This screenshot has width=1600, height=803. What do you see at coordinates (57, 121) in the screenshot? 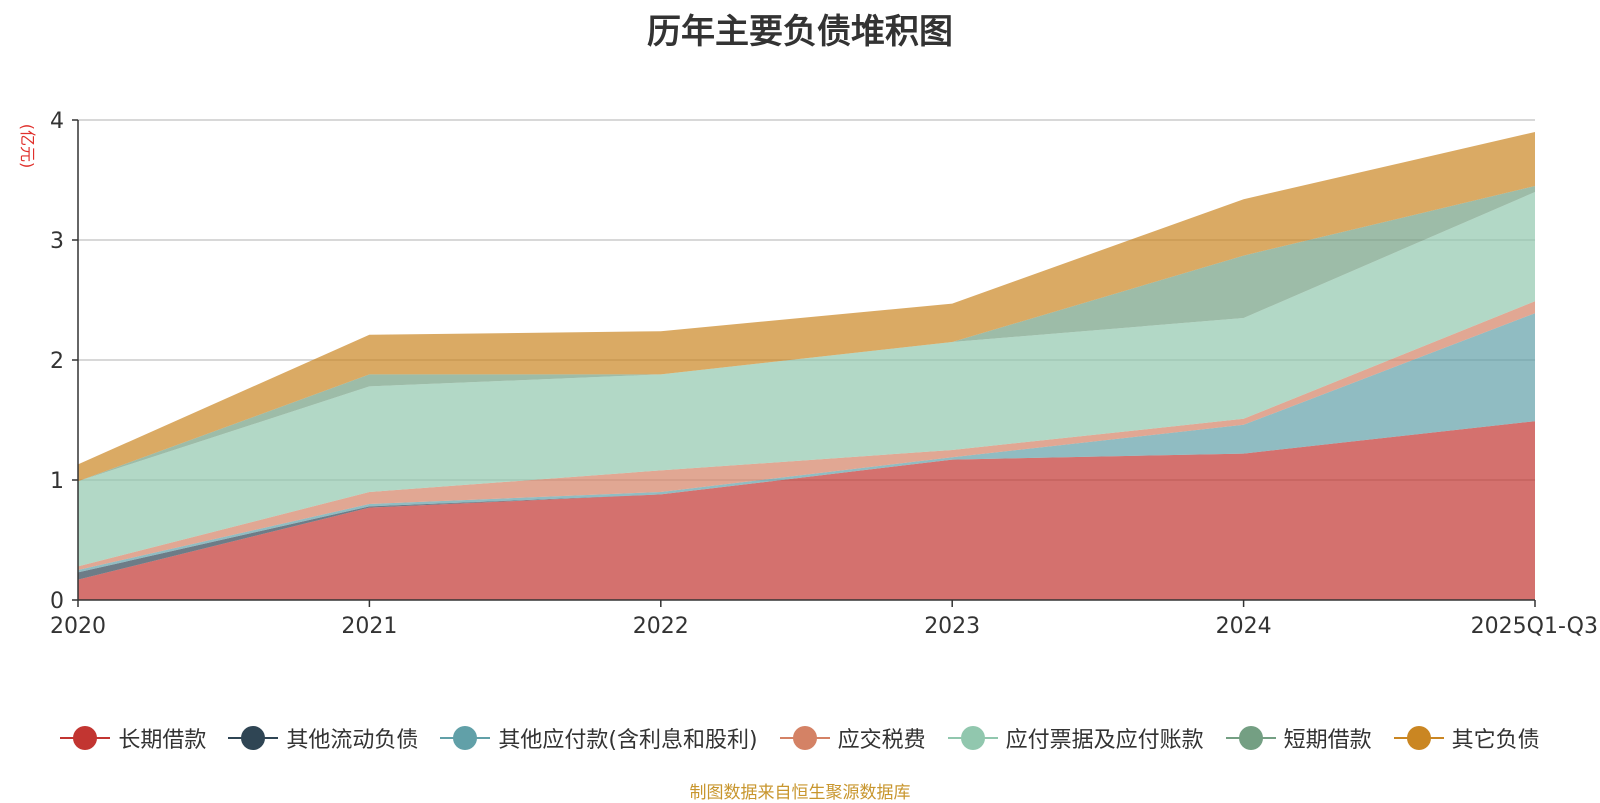
I see `y-tick-label-4: 4` at bounding box center [57, 121].